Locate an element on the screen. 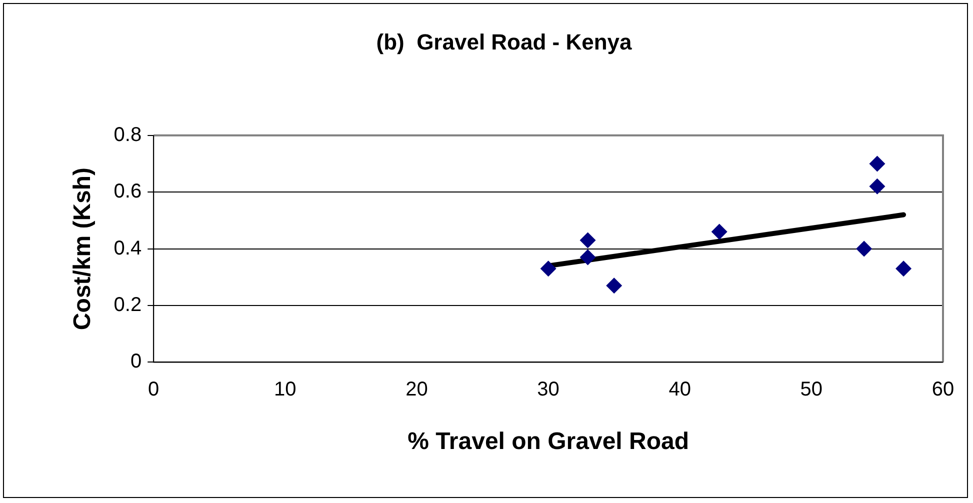 This screenshot has width=973, height=503. x-tick-label: 30 is located at coordinates (548, 389).